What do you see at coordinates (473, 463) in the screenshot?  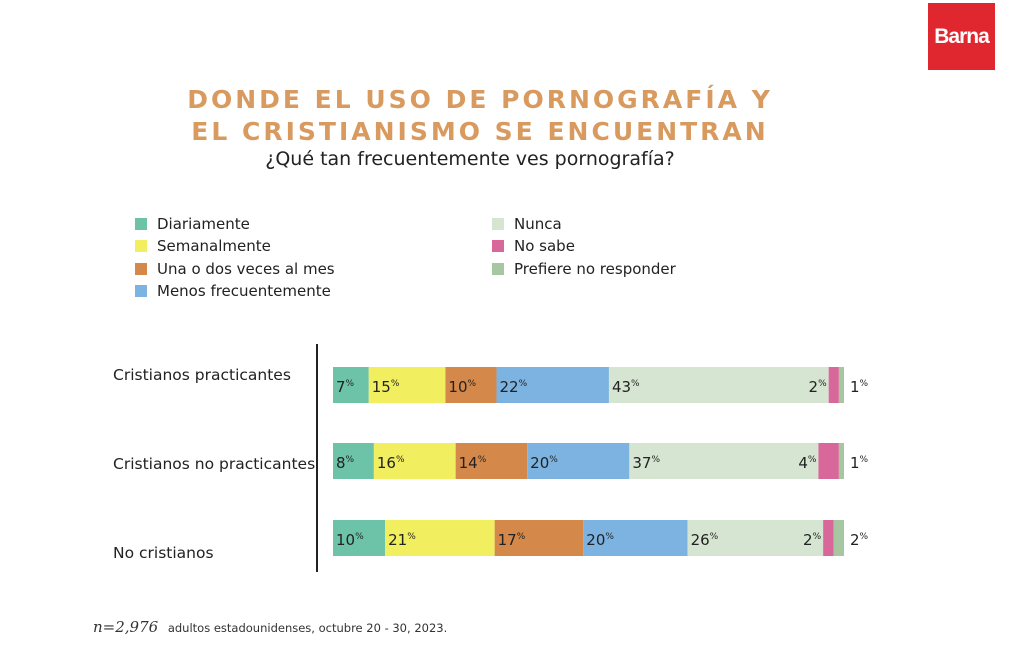 I see `bar-value-label: 14%` at bounding box center [473, 463].